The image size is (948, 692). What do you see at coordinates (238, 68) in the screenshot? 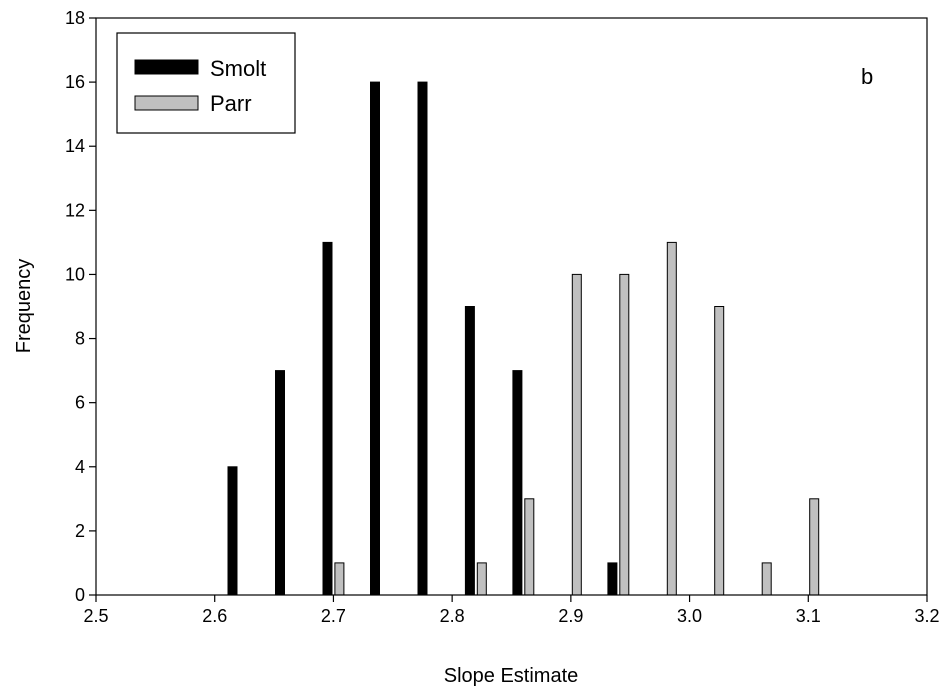
I see `legend-label-smolt: Smolt` at bounding box center [238, 68].